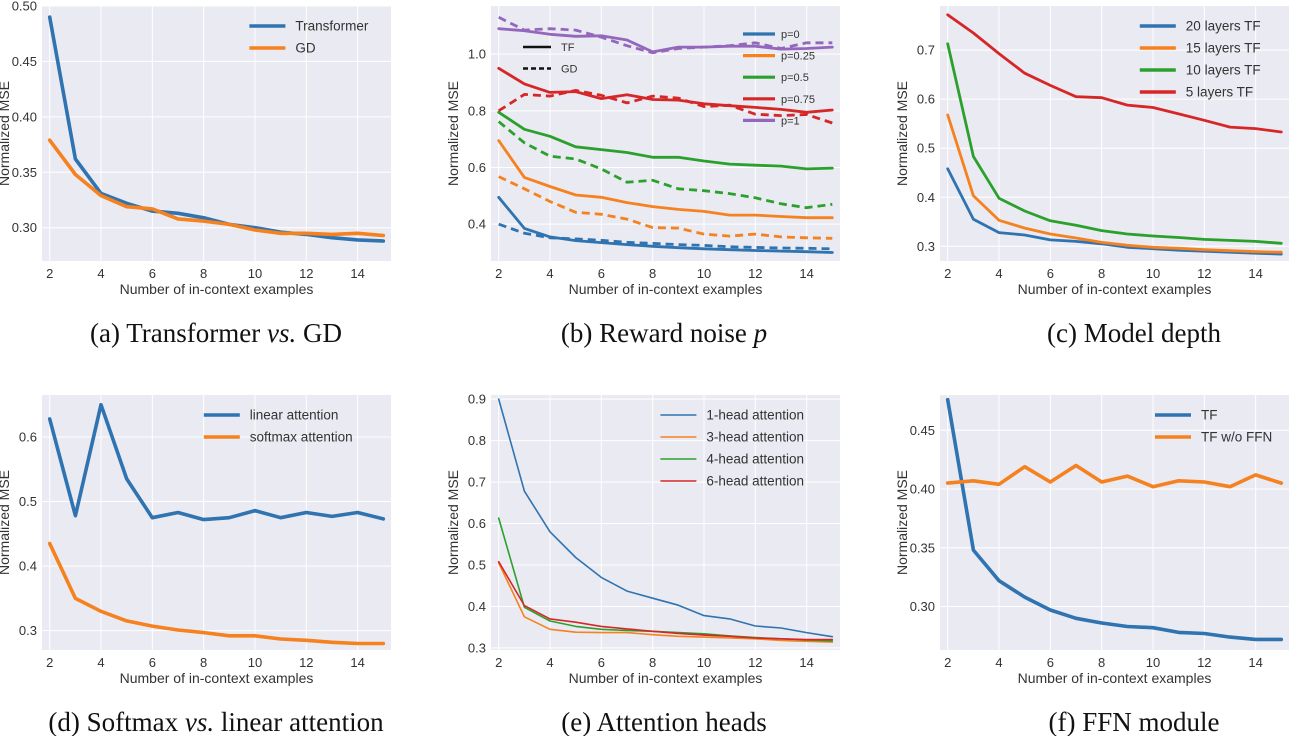 Image resolution: width=1292 pixels, height=736 pixels. Describe the element at coordinates (332, 26) in the screenshot. I see `legend-label: Transformer` at that location.